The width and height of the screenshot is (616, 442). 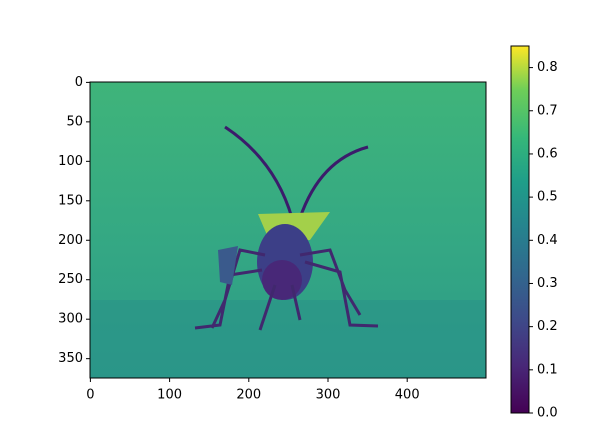 What do you see at coordinates (79, 82) in the screenshot?
I see `y-tick-label: 0` at bounding box center [79, 82].